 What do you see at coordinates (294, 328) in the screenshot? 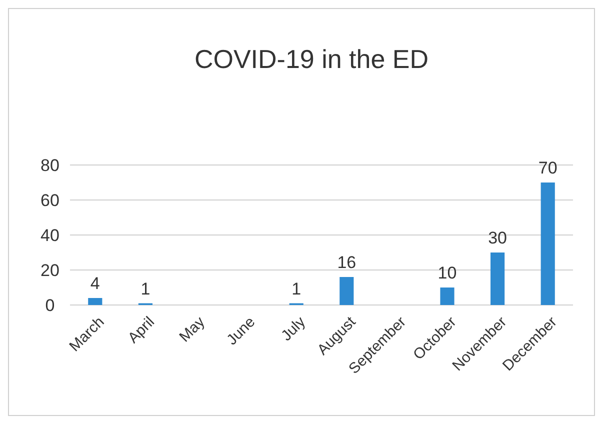
I see `x-tick-label: July` at bounding box center [294, 328].